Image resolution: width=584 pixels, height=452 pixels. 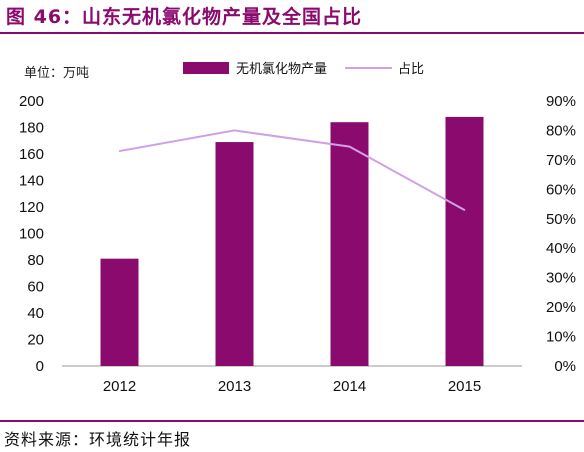 What do you see at coordinates (119, 386) in the screenshot?
I see `x-tick-label: 2012` at bounding box center [119, 386].